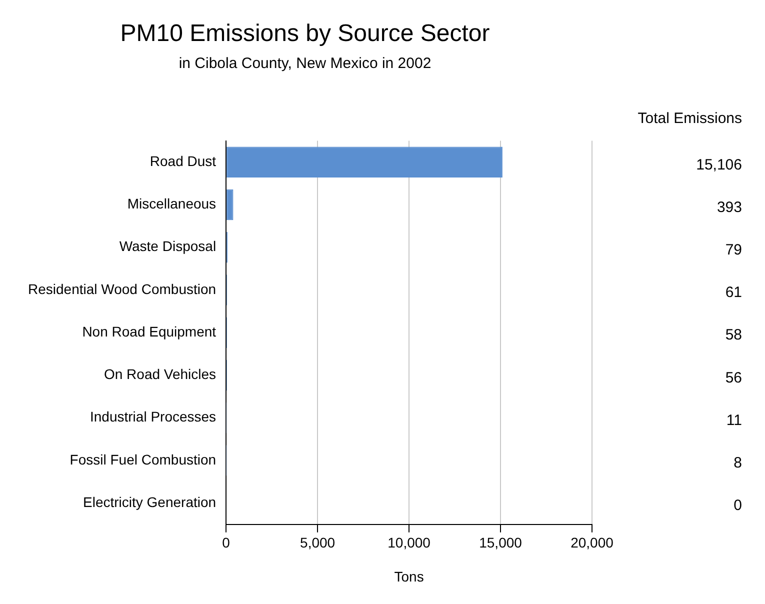  I want to click on y-tick-label: On Road Vehicles, so click(160, 374).